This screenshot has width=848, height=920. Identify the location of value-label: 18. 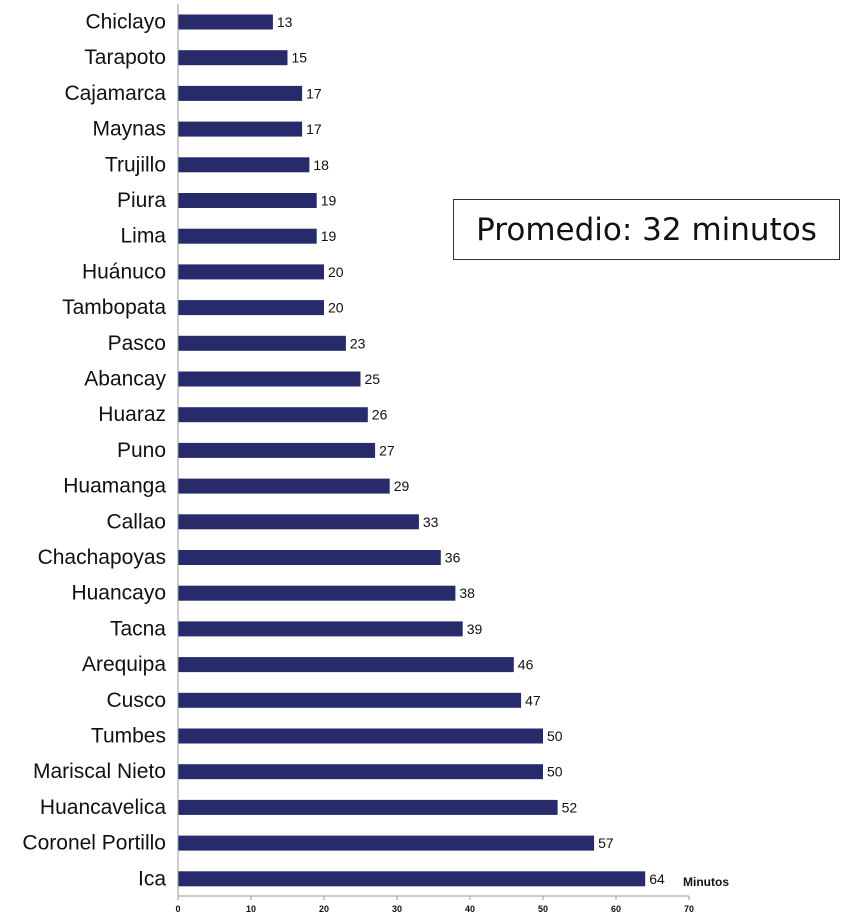
(321, 165).